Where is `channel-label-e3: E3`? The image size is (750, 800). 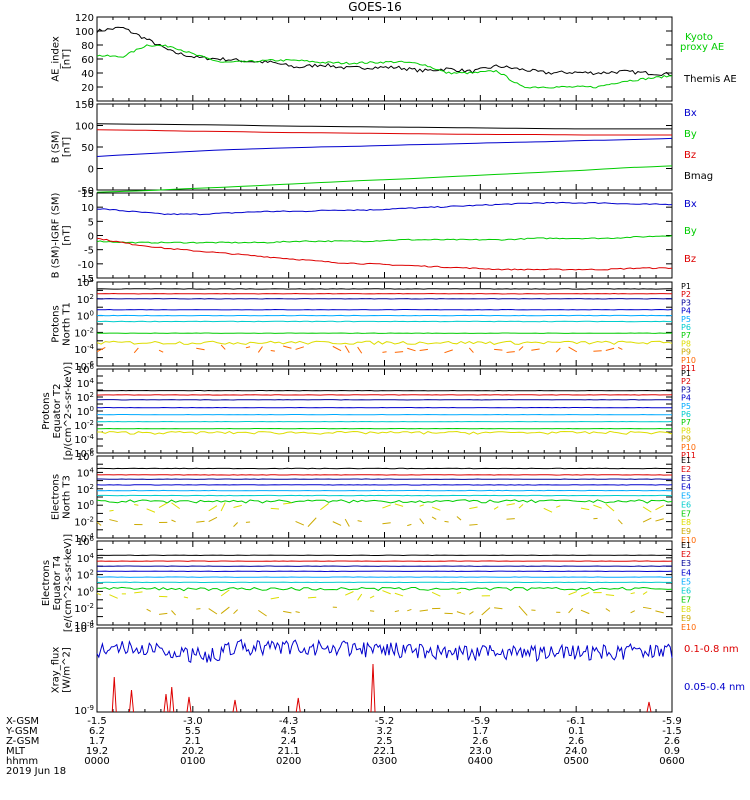
channel-label-e3: E3 is located at coordinates (686, 563).